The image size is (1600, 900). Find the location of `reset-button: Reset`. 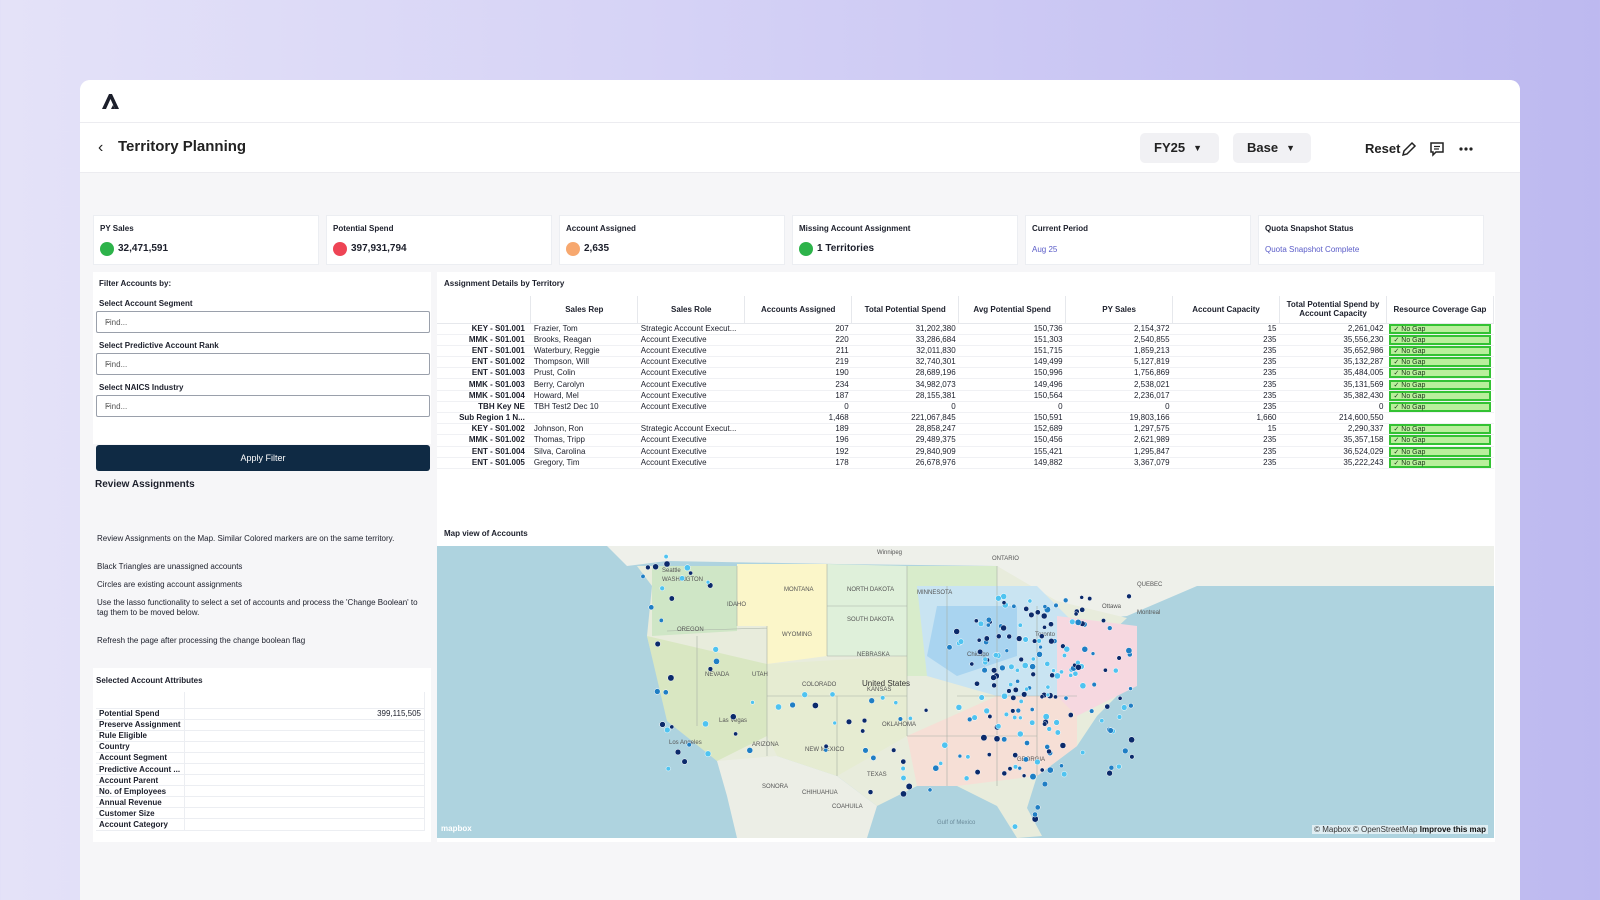

reset-button: Reset is located at coordinates (1383, 148).